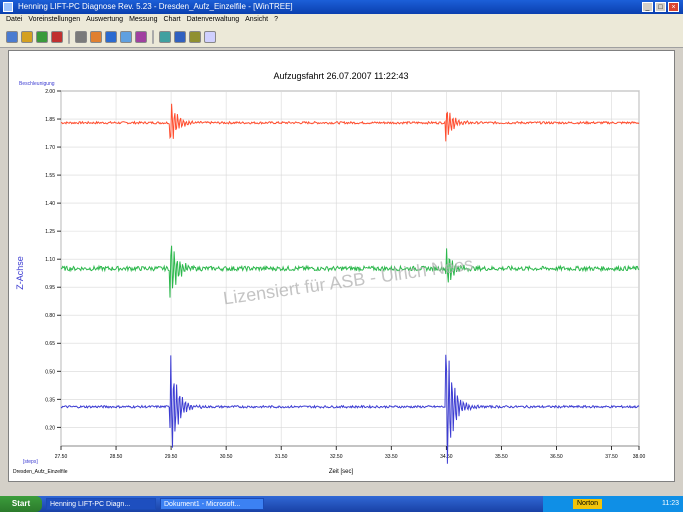 This screenshot has height=512, width=683. Describe the element at coordinates (281, 457) in the screenshot. I see `x-tick-label: 31.50` at that location.